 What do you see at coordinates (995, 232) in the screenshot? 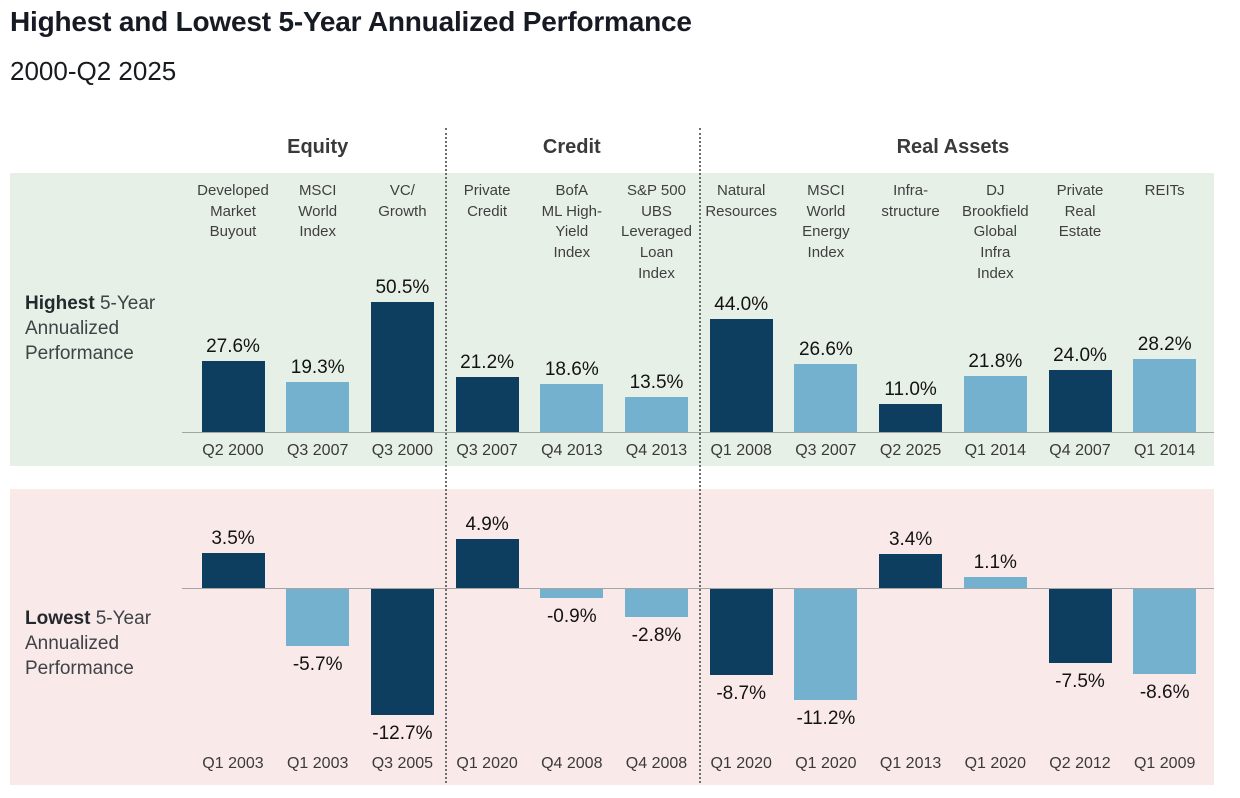
I see `column-header: DJ Brookfield Global Infra Index` at bounding box center [995, 232].